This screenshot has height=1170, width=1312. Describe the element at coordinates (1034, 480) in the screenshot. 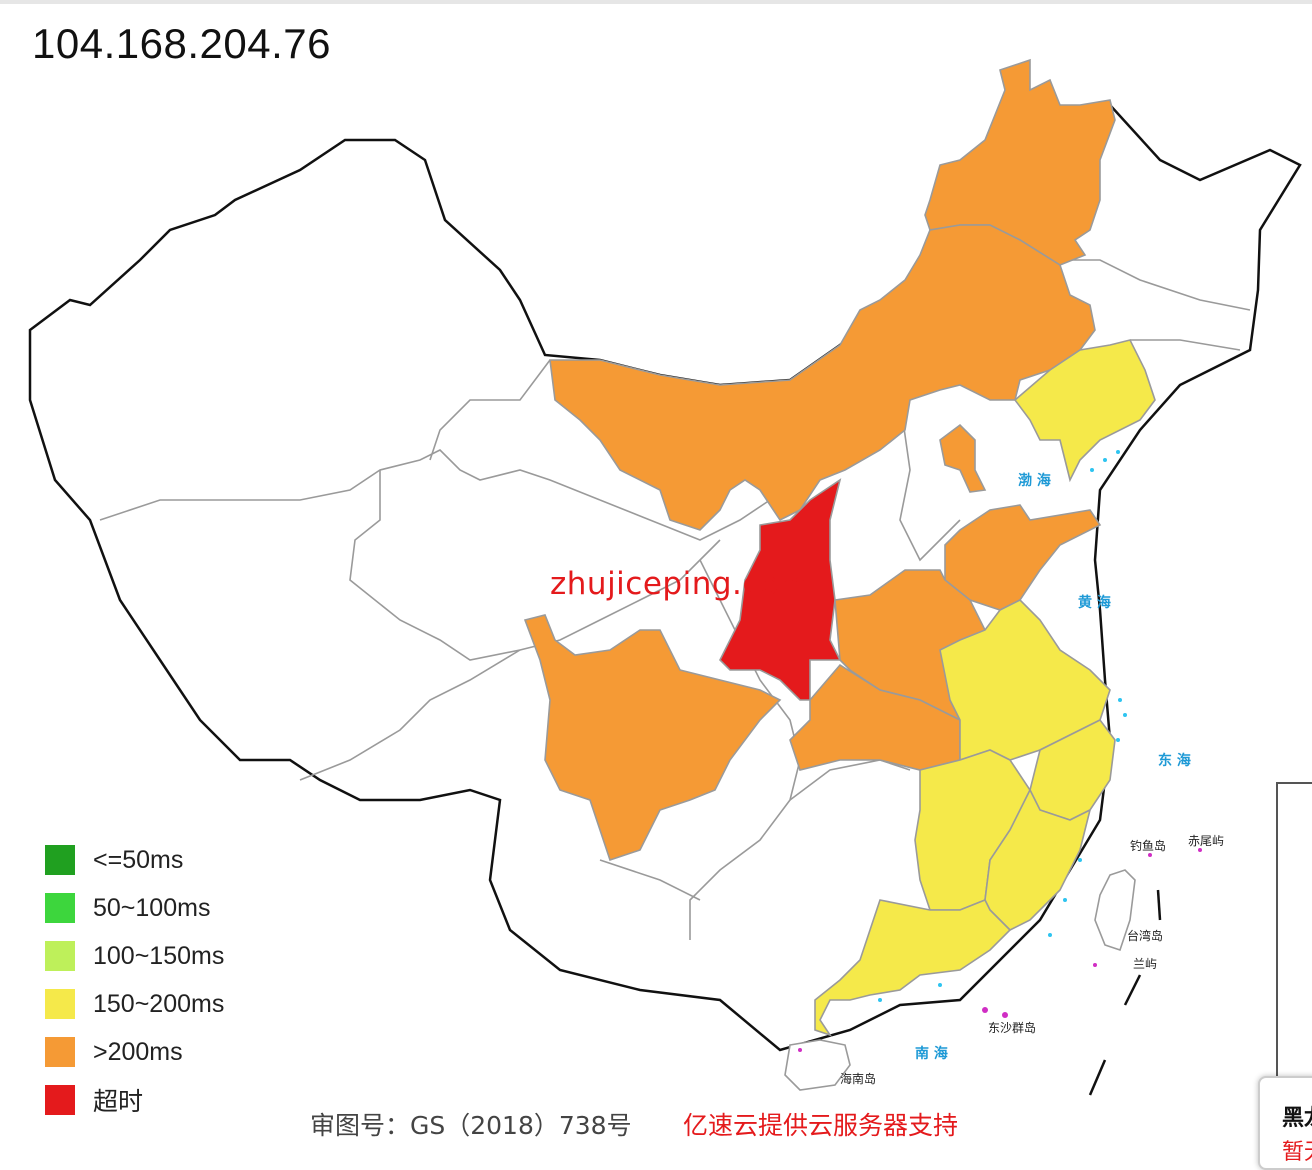

I see `sea-label-bohai: 渤 海` at that location.